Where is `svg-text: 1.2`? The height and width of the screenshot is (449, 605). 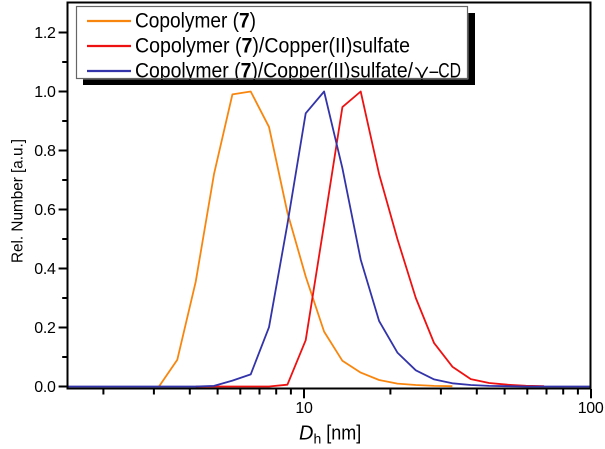
svg-text: 1.2 is located at coordinates (45, 33).